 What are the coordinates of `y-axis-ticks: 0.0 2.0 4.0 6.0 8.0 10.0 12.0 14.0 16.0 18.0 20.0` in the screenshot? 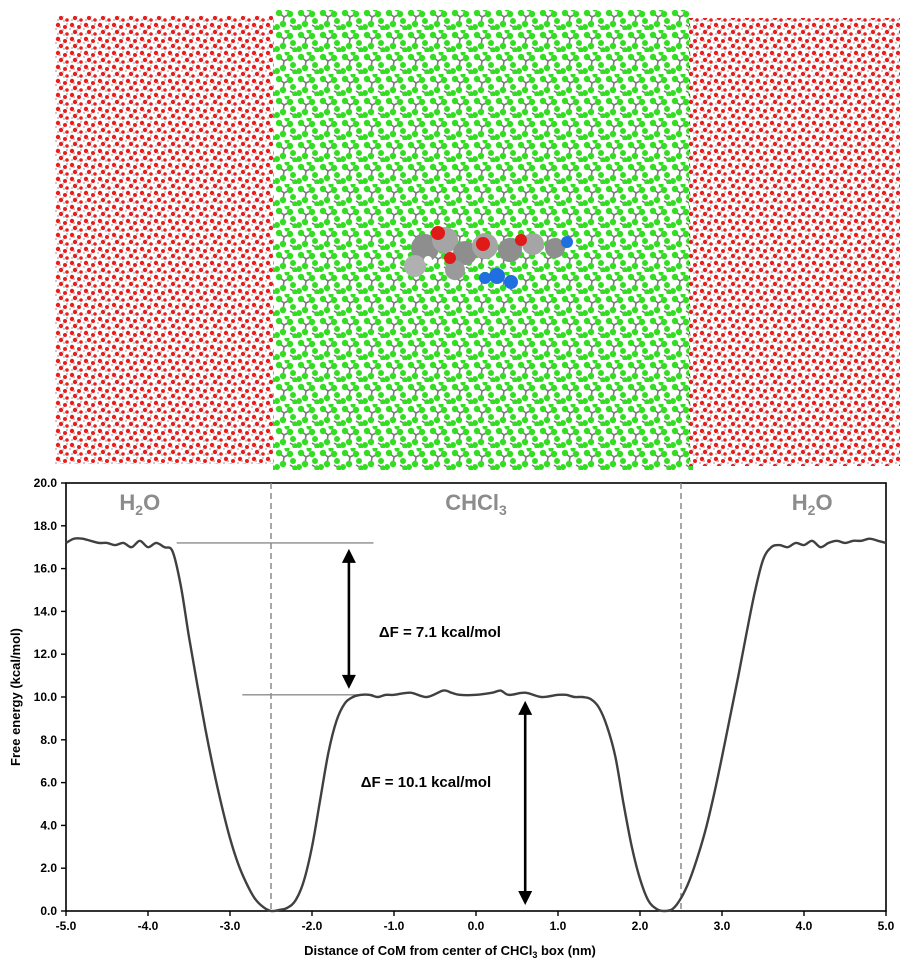 It's located at (50, 697).